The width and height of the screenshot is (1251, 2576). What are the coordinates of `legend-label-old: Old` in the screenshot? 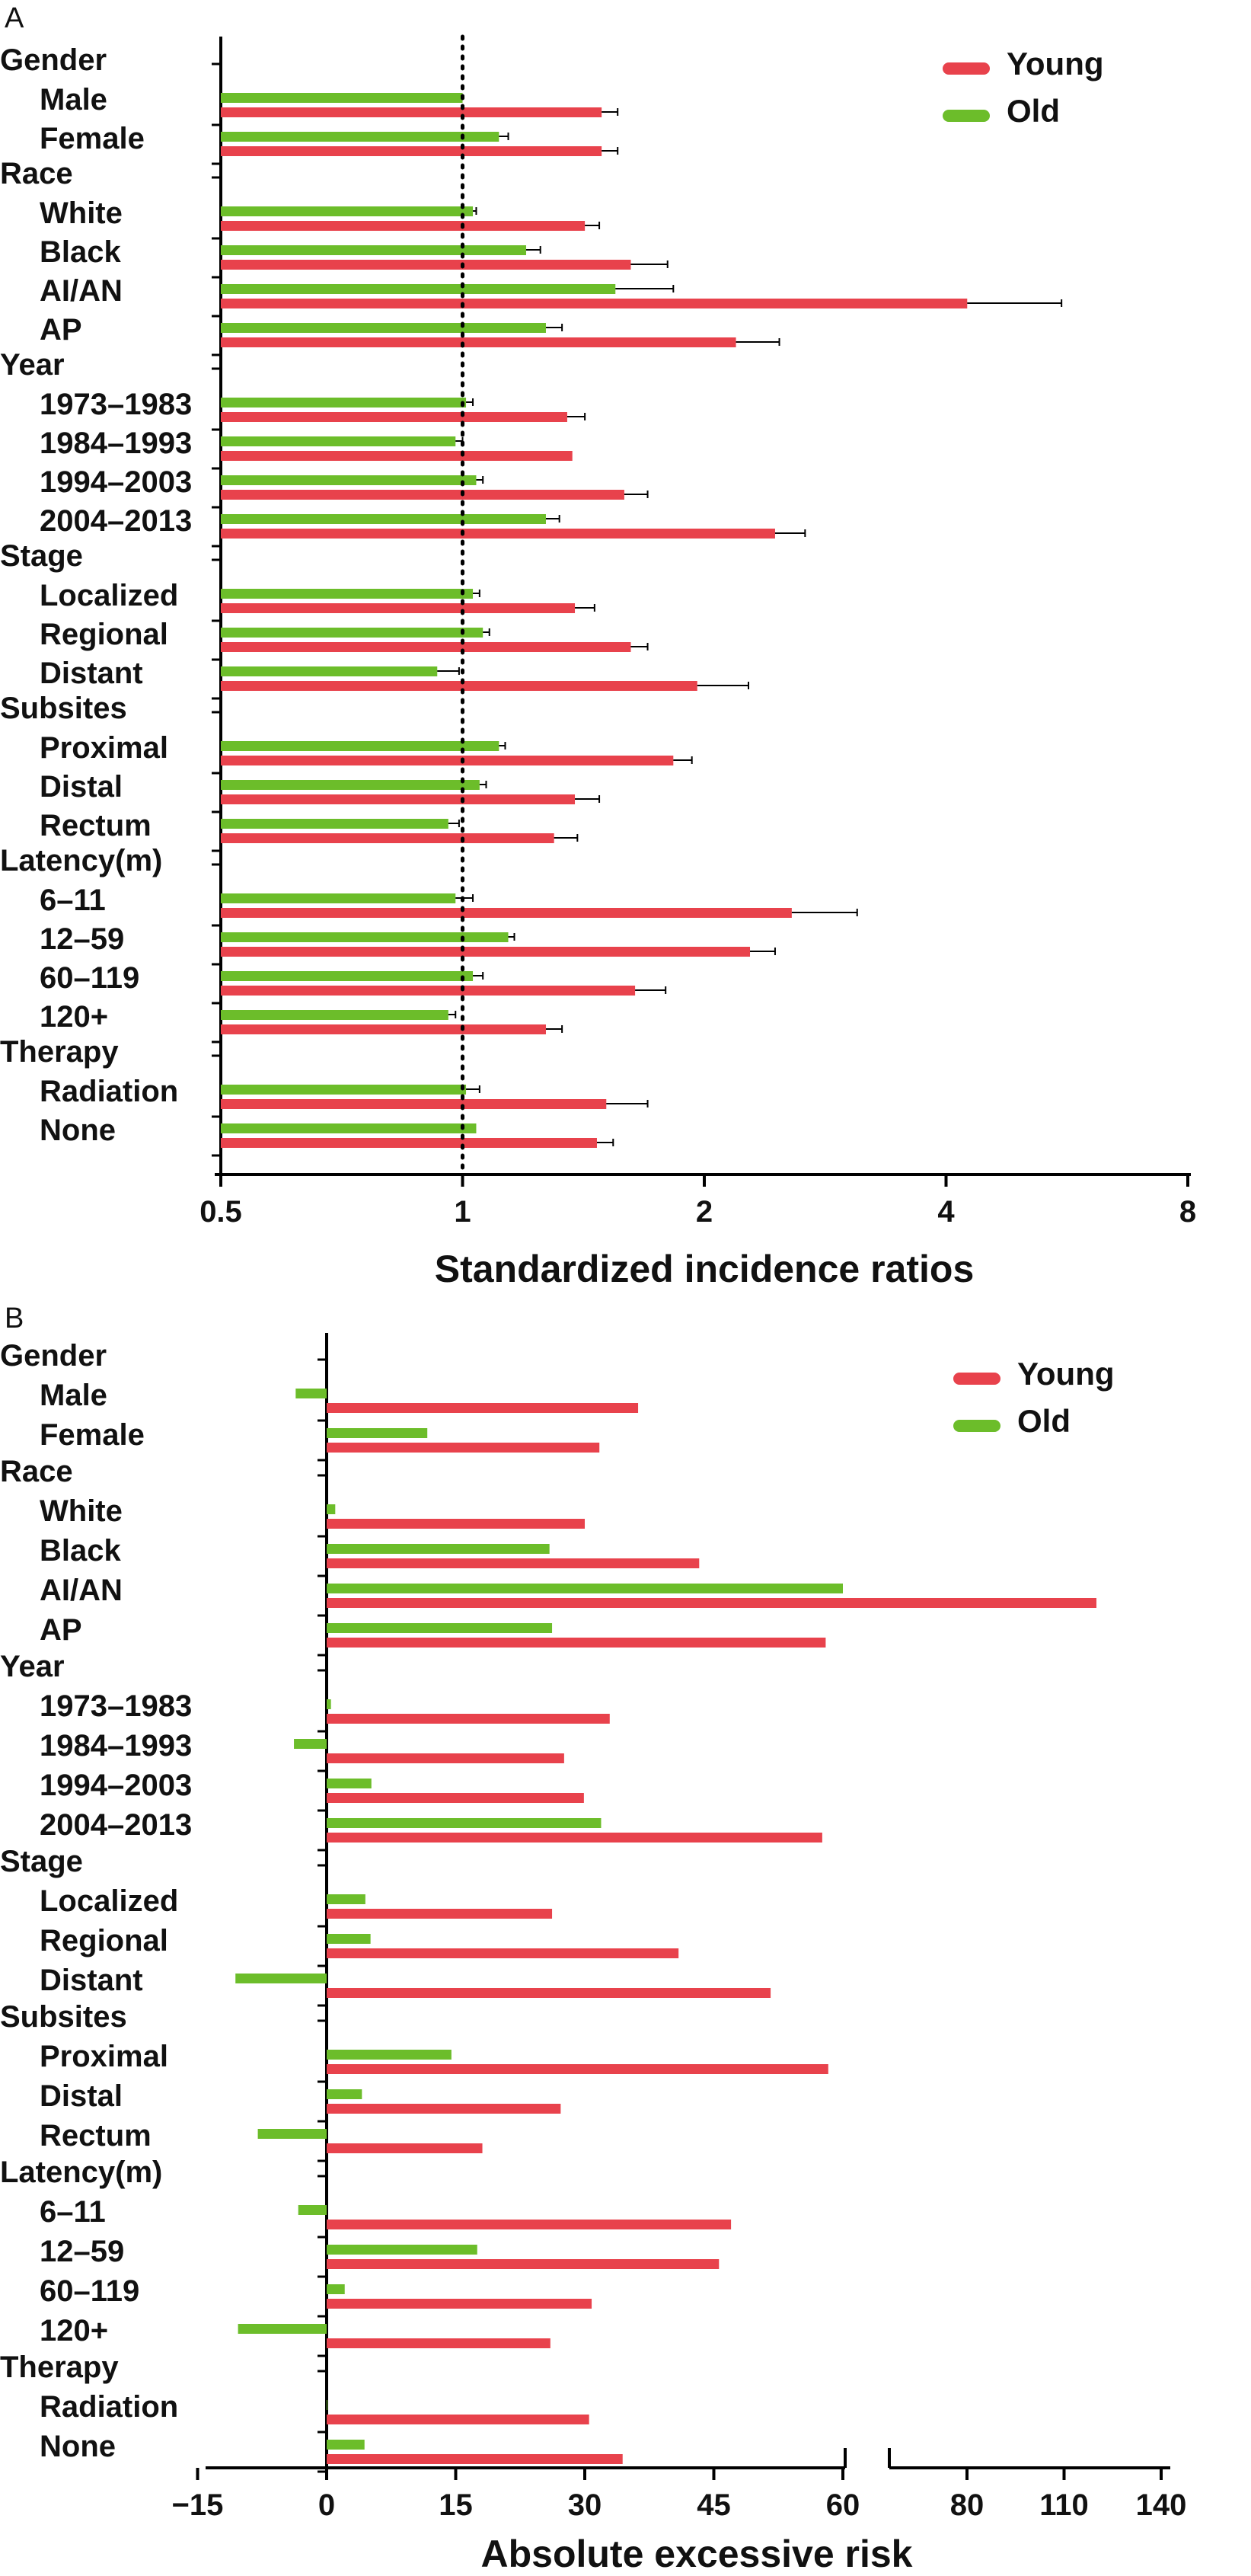 It's located at (1033, 111).